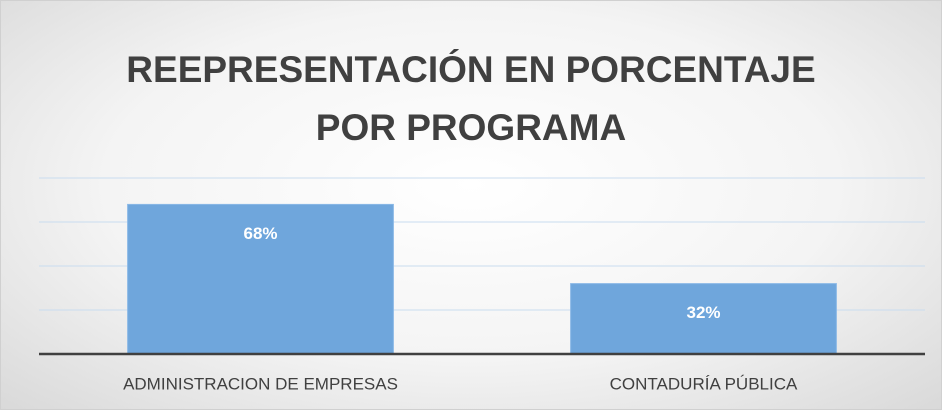  I want to click on x-tick-label: CONTADURÍA PÚBLICA, so click(704, 383).